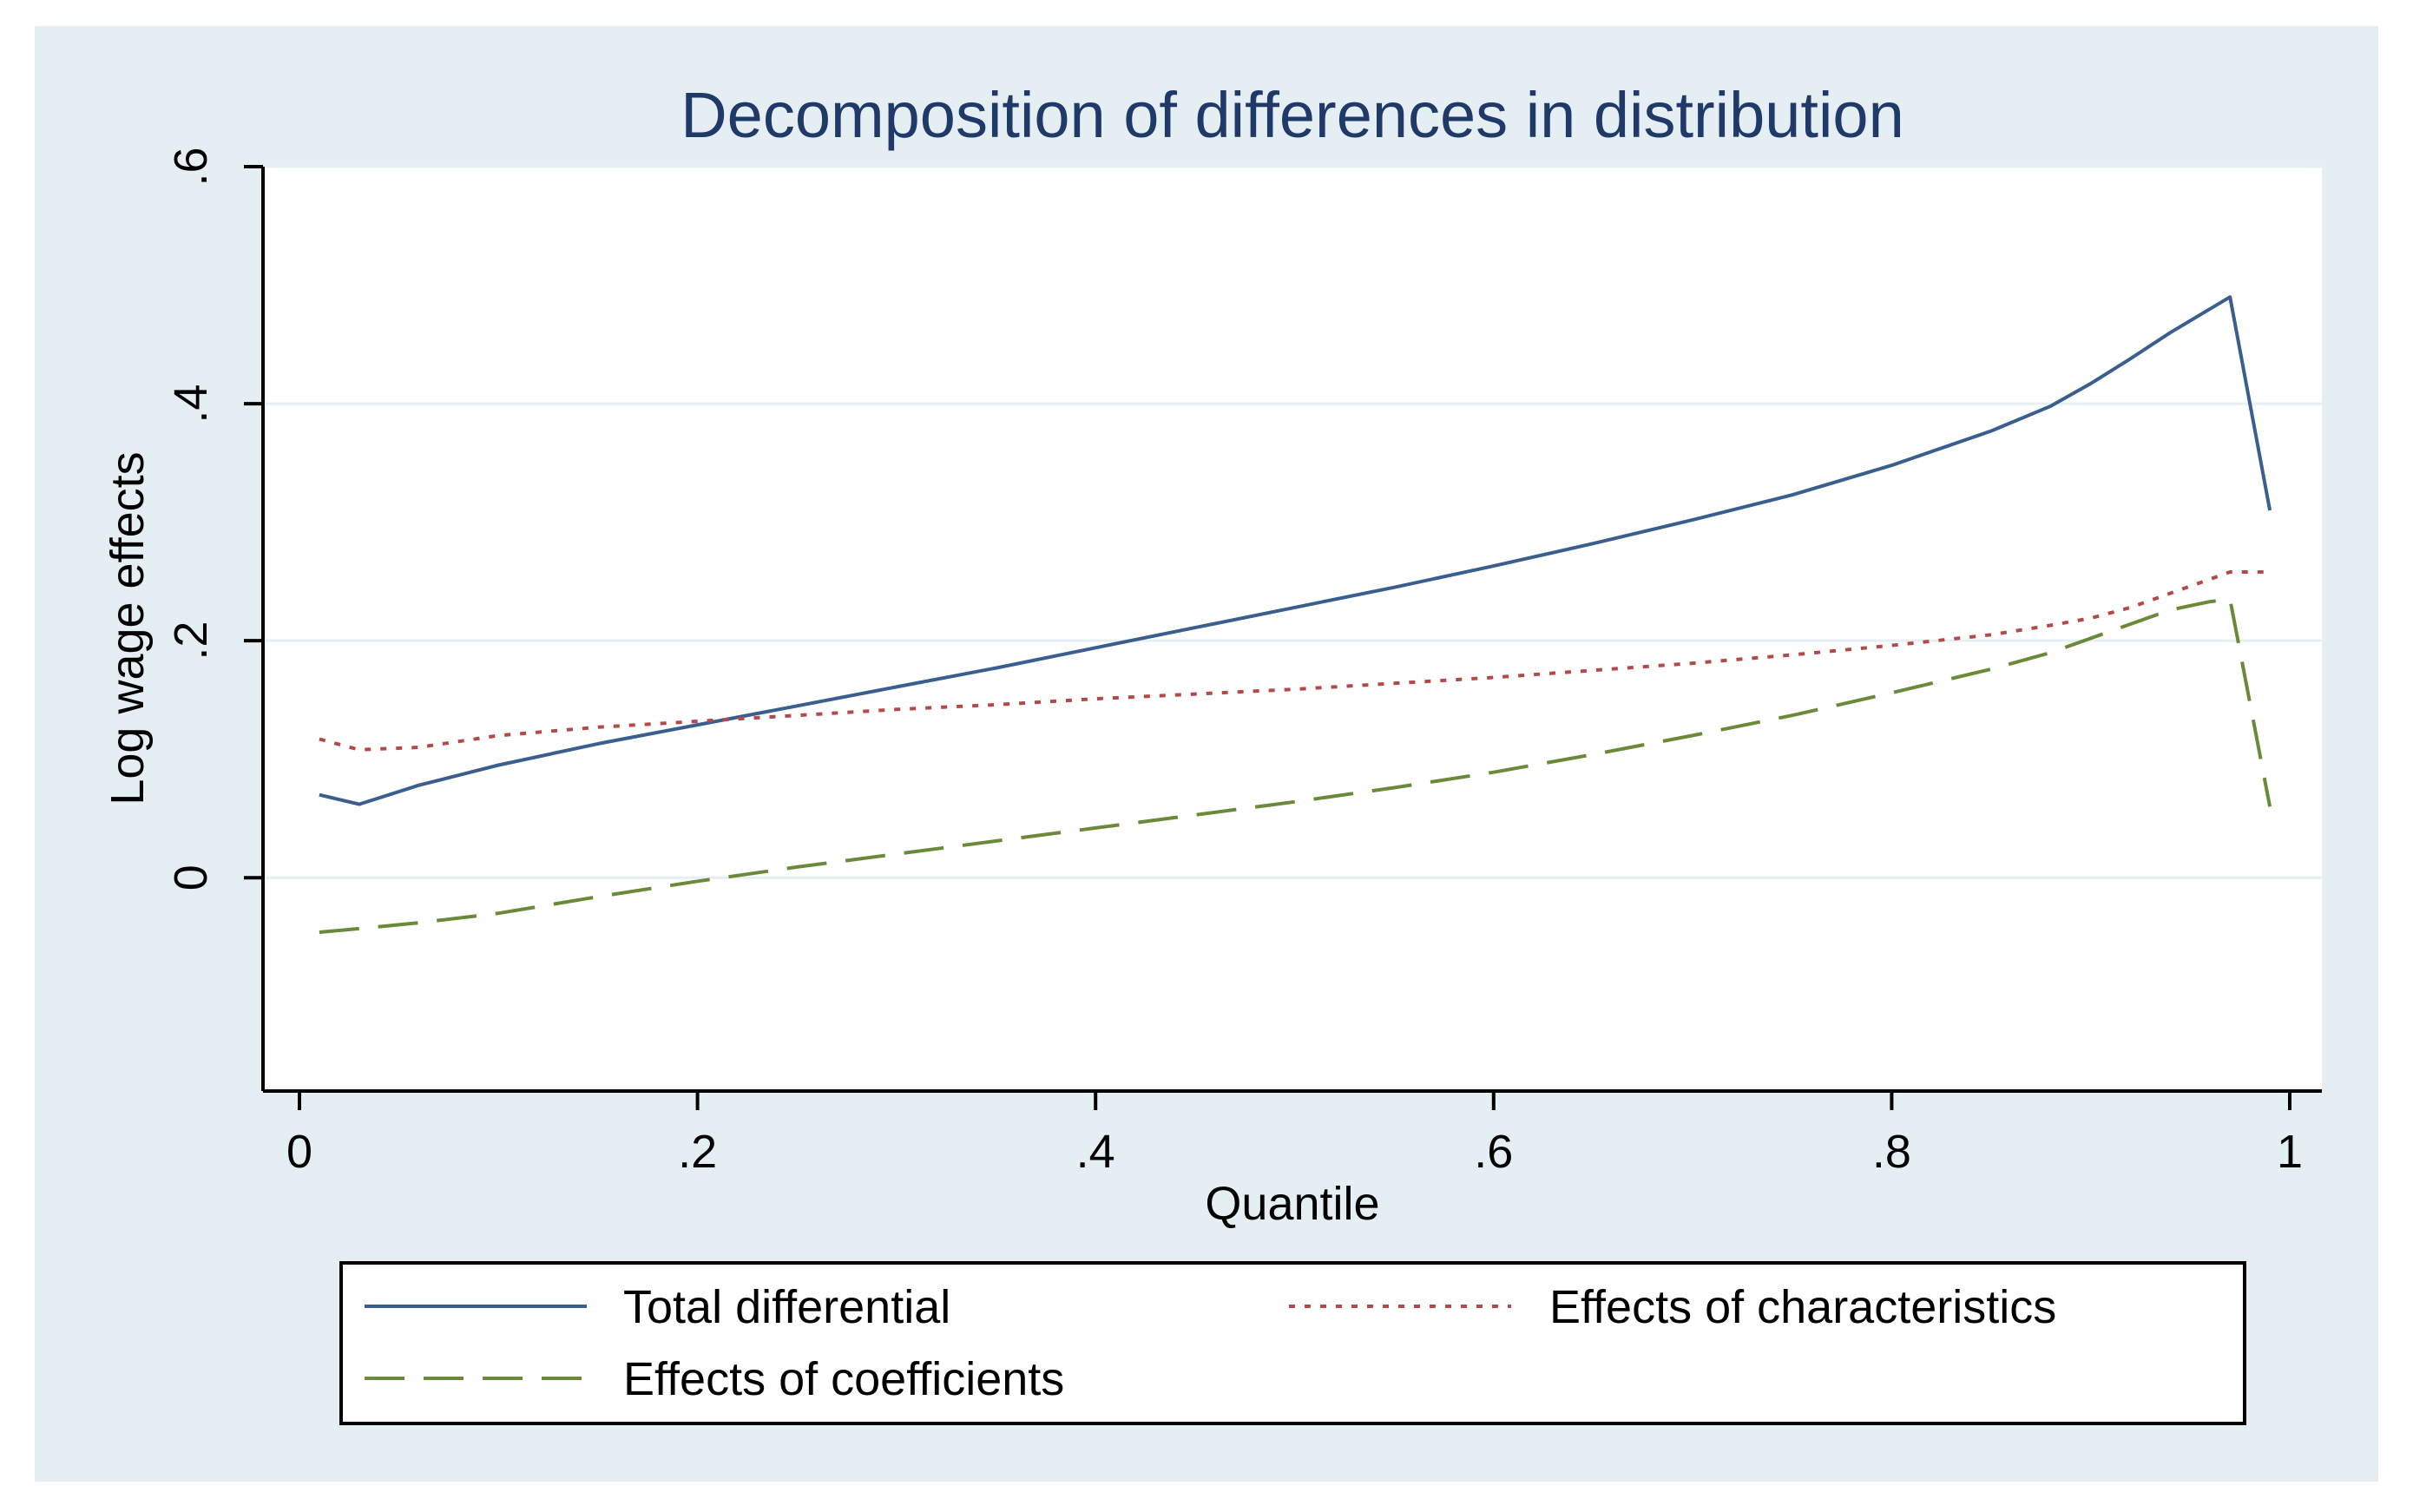 This screenshot has height=1512, width=2413. Describe the element at coordinates (1295, 661) in the screenshot. I see `series-line-effects-of-characteristics` at that location.